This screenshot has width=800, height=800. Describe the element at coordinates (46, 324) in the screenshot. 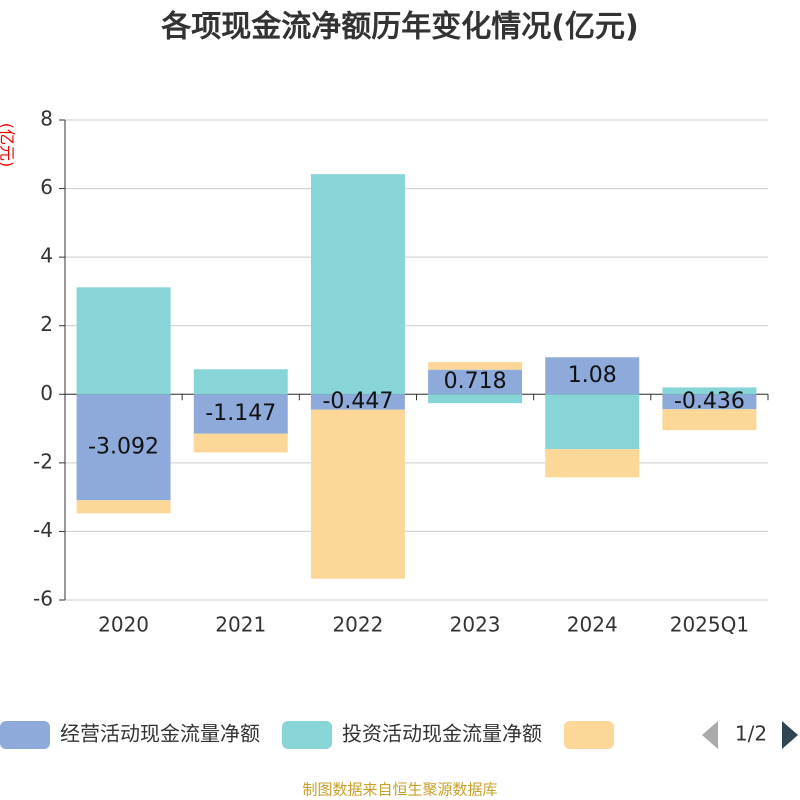

I see `y-tick-label: 2` at that location.